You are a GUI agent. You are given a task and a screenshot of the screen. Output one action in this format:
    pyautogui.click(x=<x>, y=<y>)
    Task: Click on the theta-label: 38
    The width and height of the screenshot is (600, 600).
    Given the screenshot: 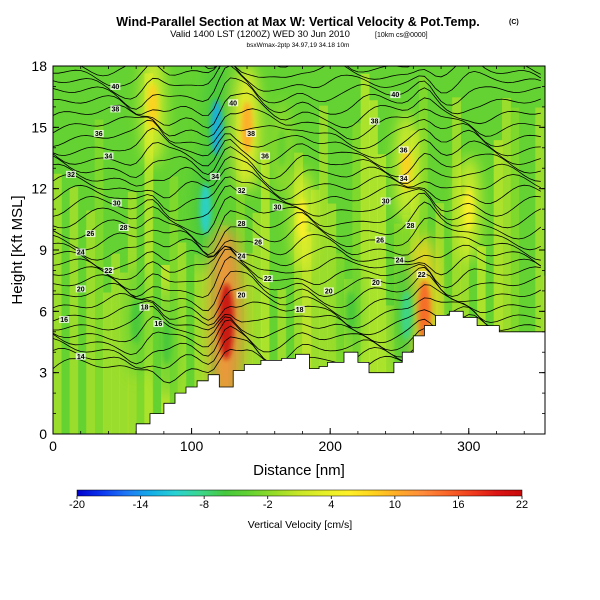 What is the action you would take?
    pyautogui.click(x=251, y=133)
    